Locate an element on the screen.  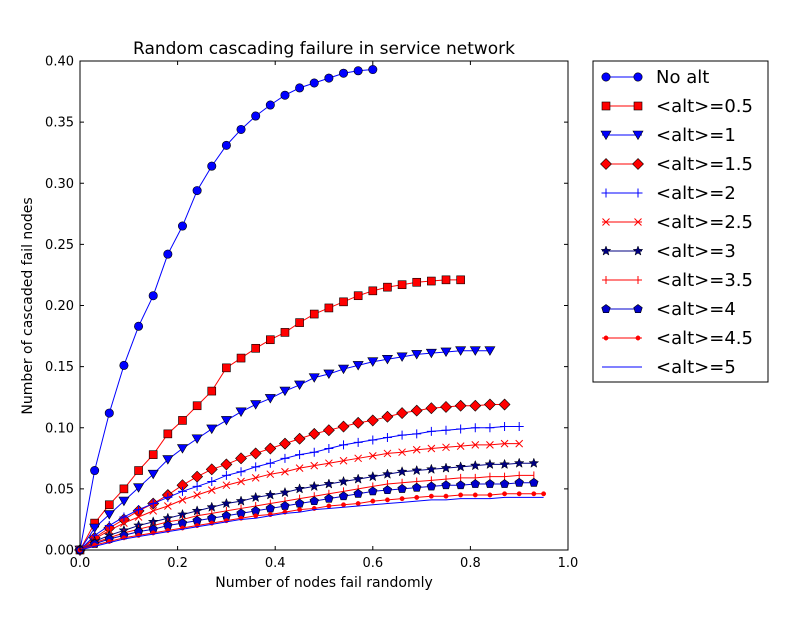
legend-entry: <alt>=4.5 is located at coordinates (677, 338).